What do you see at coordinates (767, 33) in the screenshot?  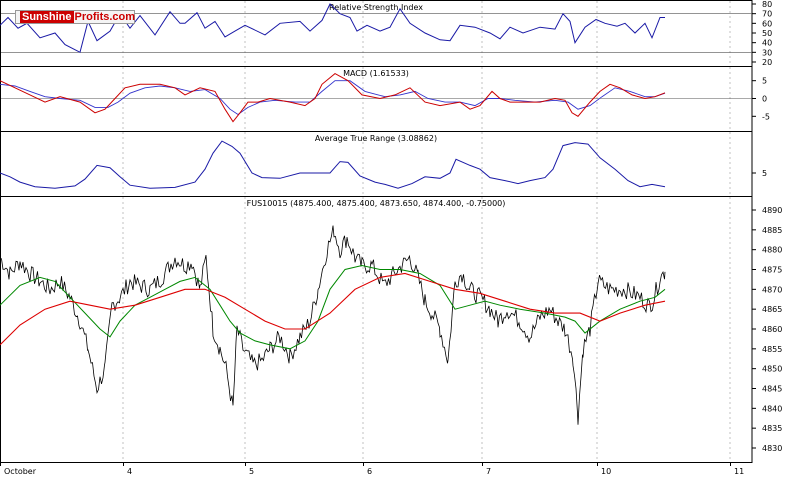 I see `y-tick-label: 50` at bounding box center [767, 33].